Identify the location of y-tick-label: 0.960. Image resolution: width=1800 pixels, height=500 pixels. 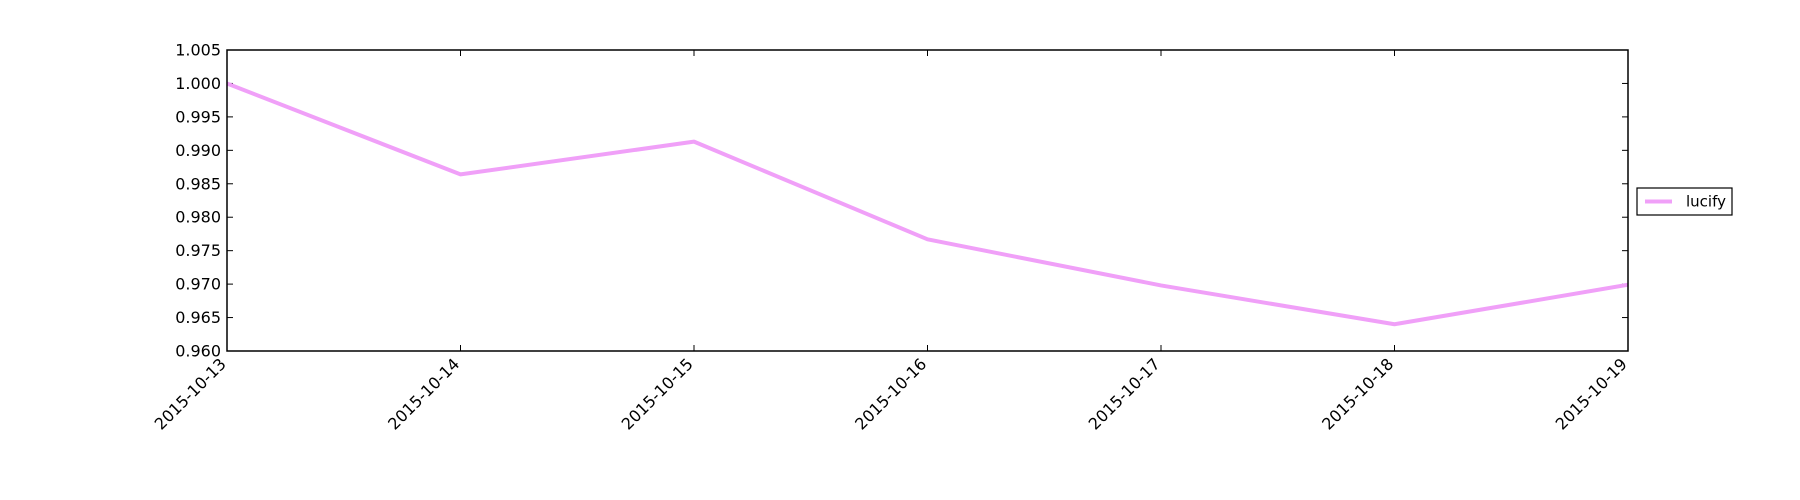
(198, 351).